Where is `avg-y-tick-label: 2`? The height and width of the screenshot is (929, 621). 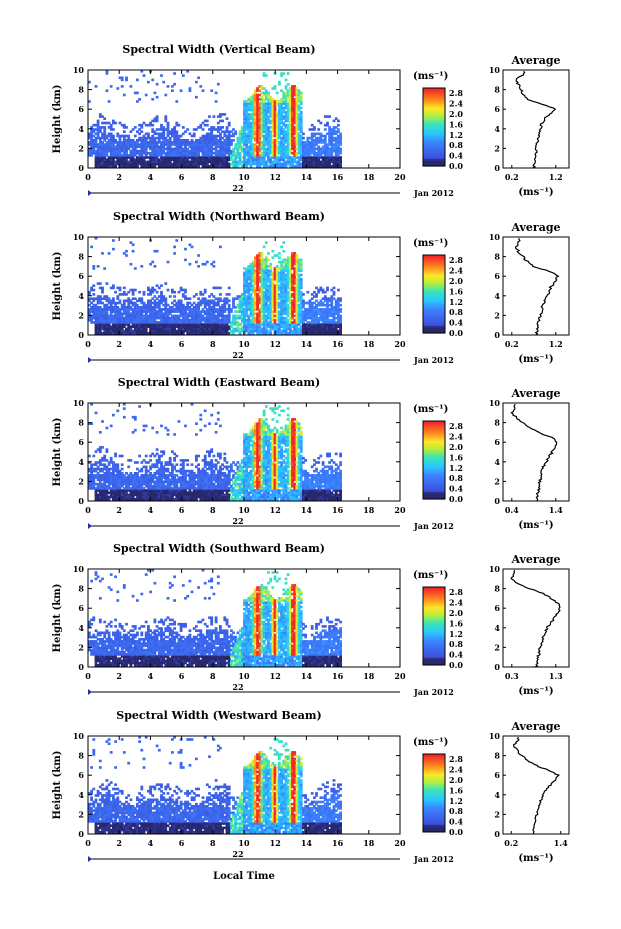 avg-y-tick-label: 2 is located at coordinates (497, 315).